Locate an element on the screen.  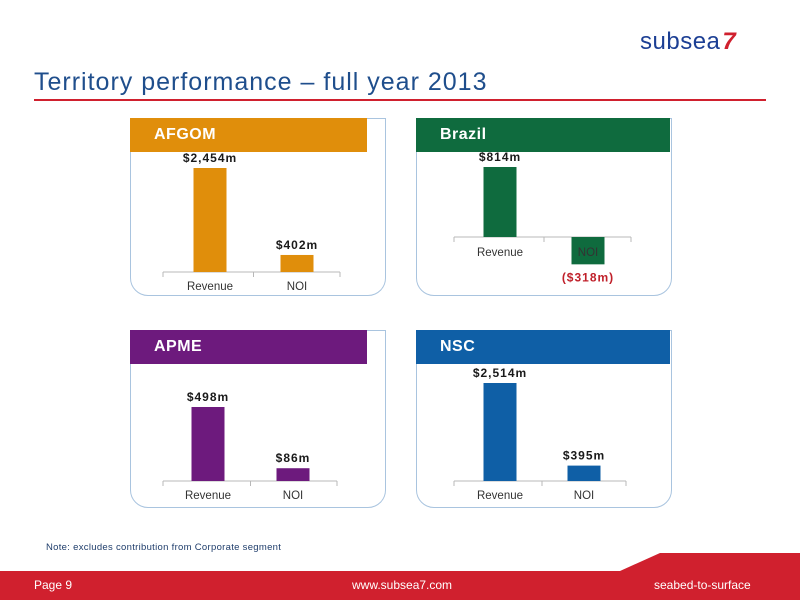
chart-afgom: $2,454m Revenue $402m NOI is located at coordinates (251, 222).